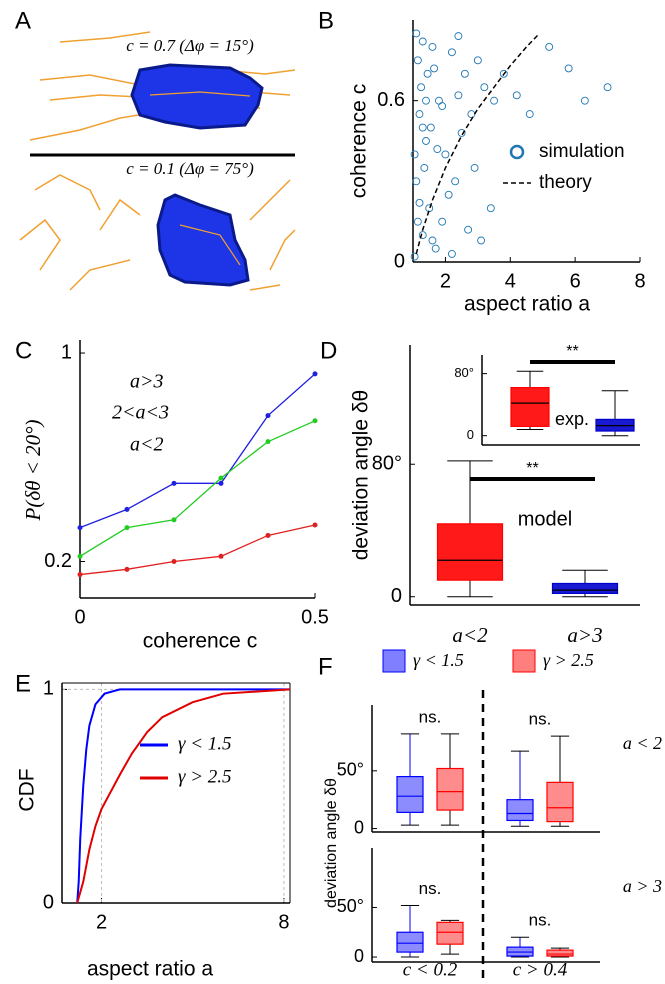 This screenshot has height=984, width=665. I want to click on panel-label: F, so click(325, 666).